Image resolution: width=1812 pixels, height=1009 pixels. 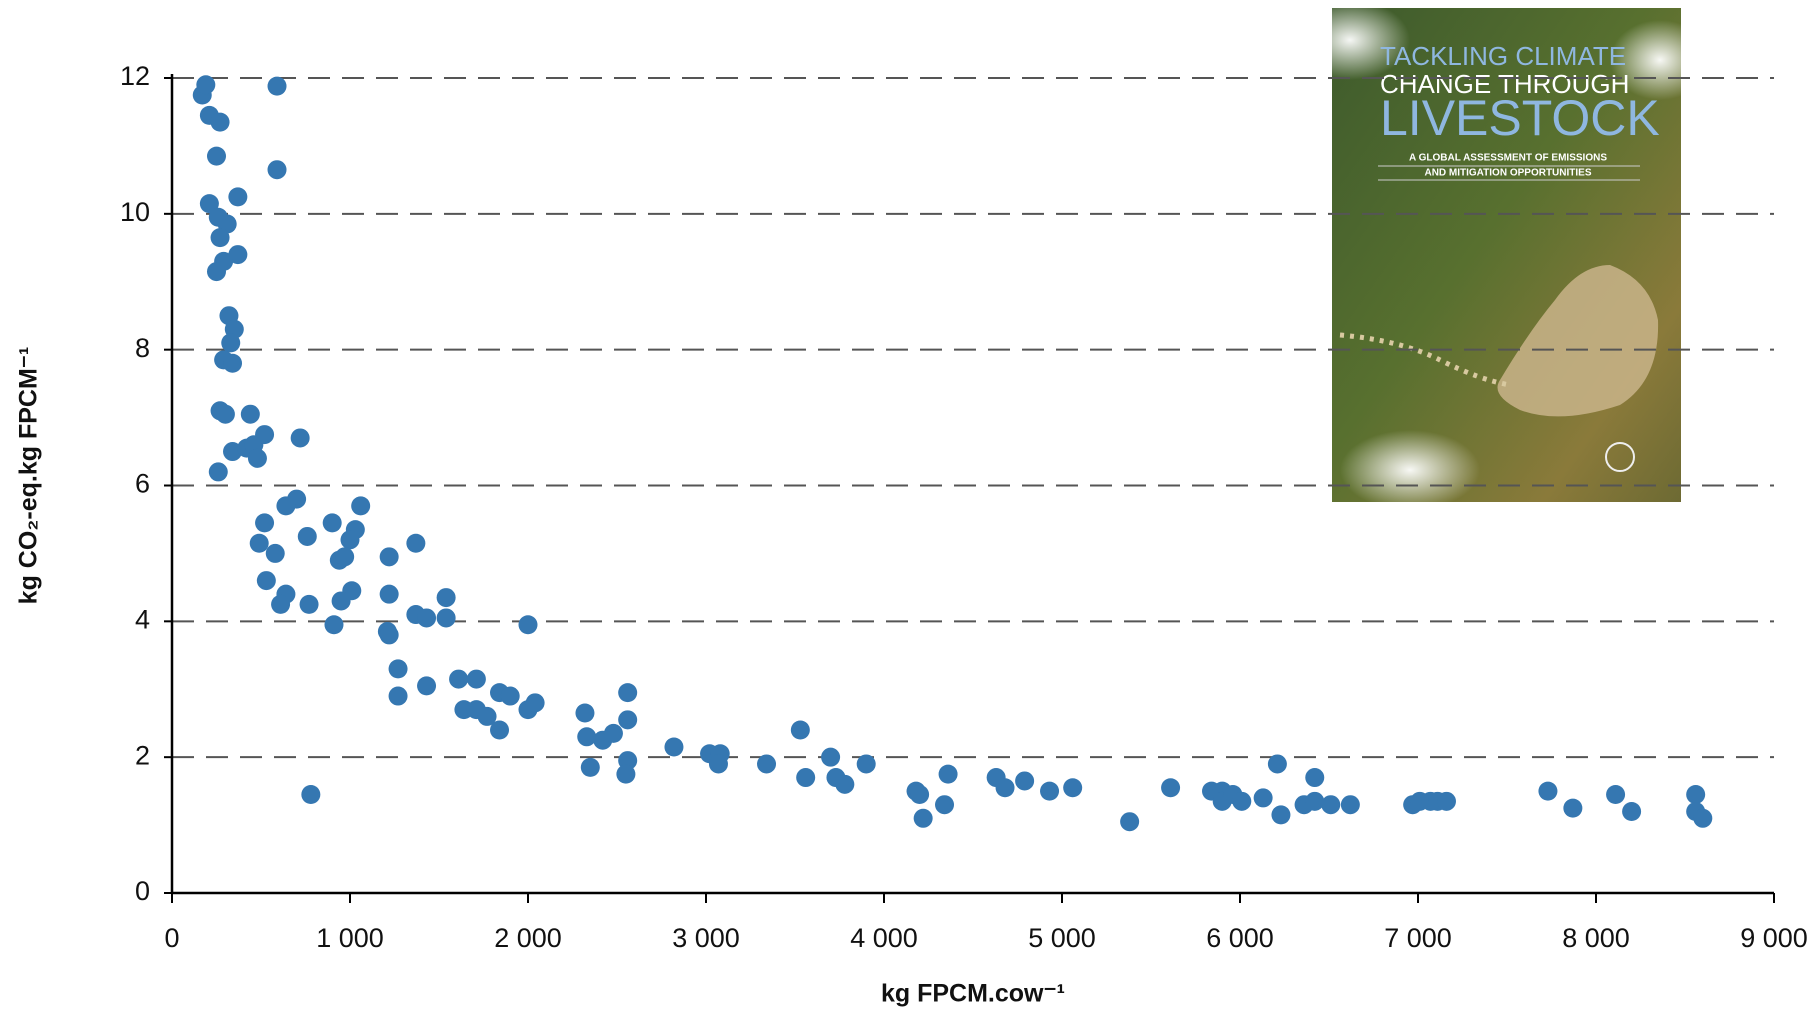 What do you see at coordinates (1508, 158) in the screenshot?
I see `cover-subtitle: A GLOBAL ASSESSMENT OF EMISSIONS` at bounding box center [1508, 158].